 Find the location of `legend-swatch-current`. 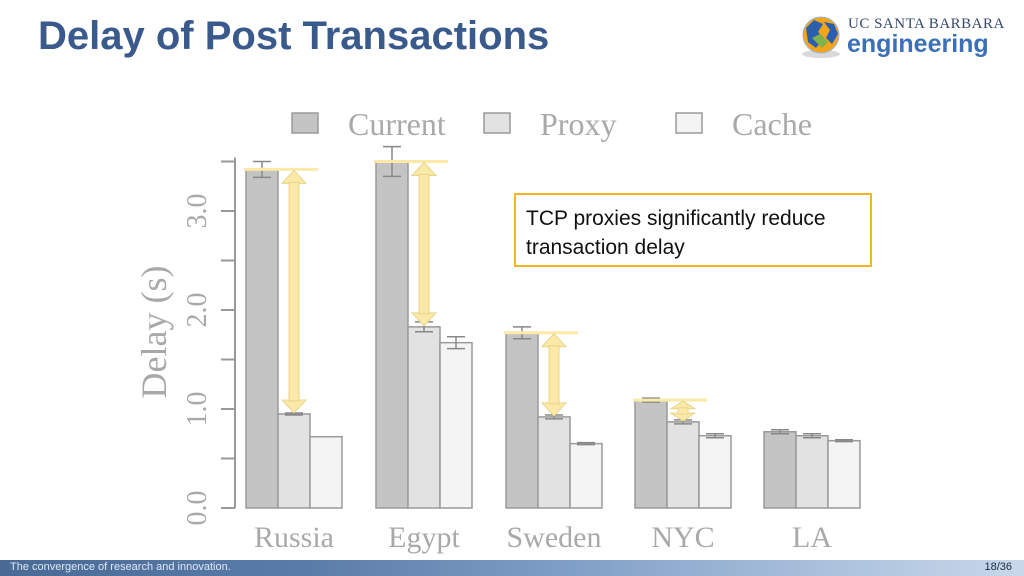

legend-swatch-current is located at coordinates (305, 123).